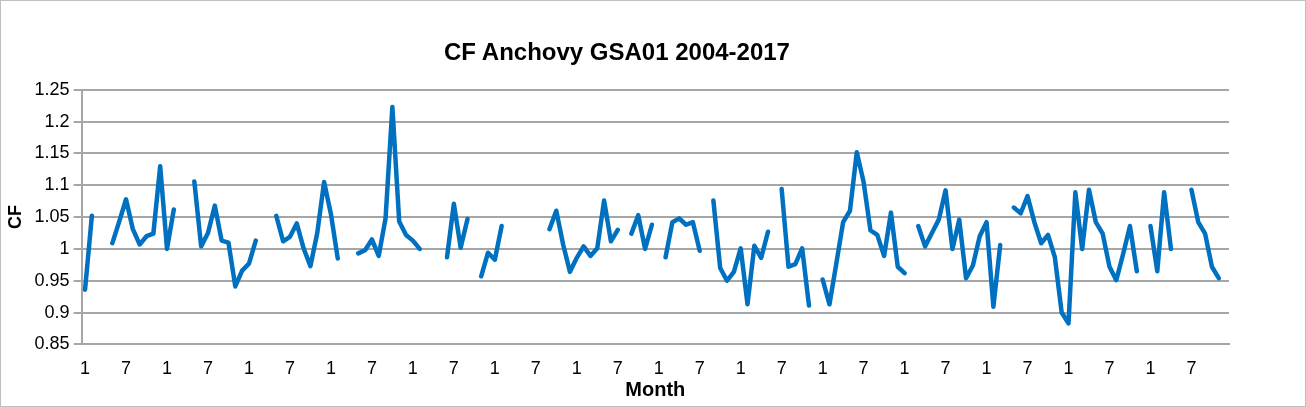 The width and height of the screenshot is (1306, 407). What do you see at coordinates (57, 311) in the screenshot?
I see `y-tick-label: 0.9` at bounding box center [57, 311].